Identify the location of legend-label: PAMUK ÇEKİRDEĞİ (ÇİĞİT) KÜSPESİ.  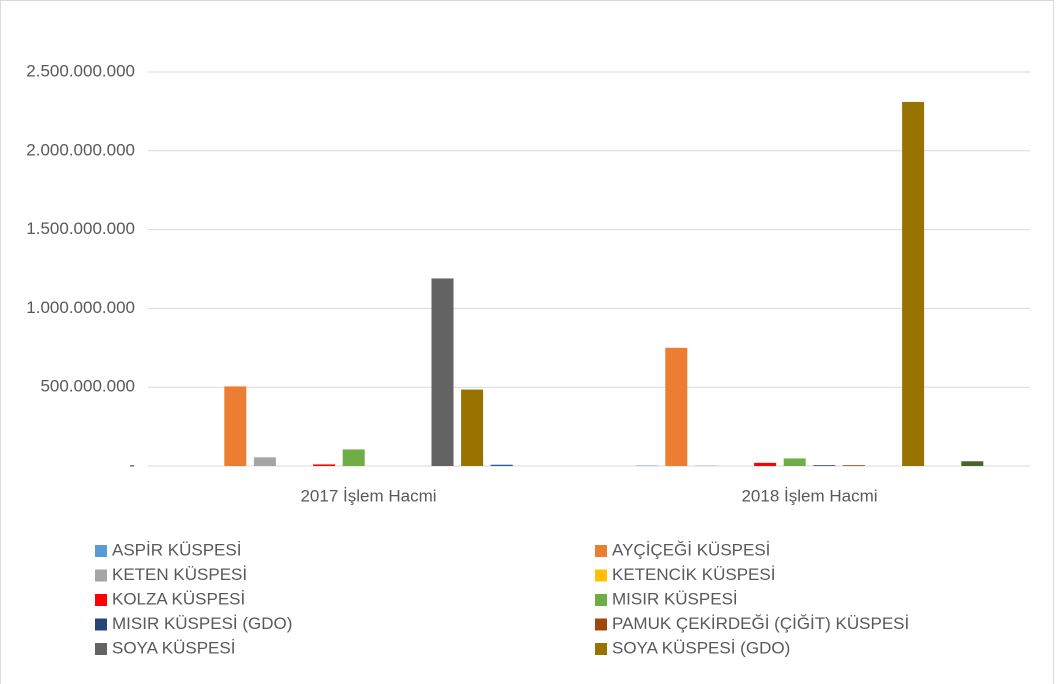
(760, 623).